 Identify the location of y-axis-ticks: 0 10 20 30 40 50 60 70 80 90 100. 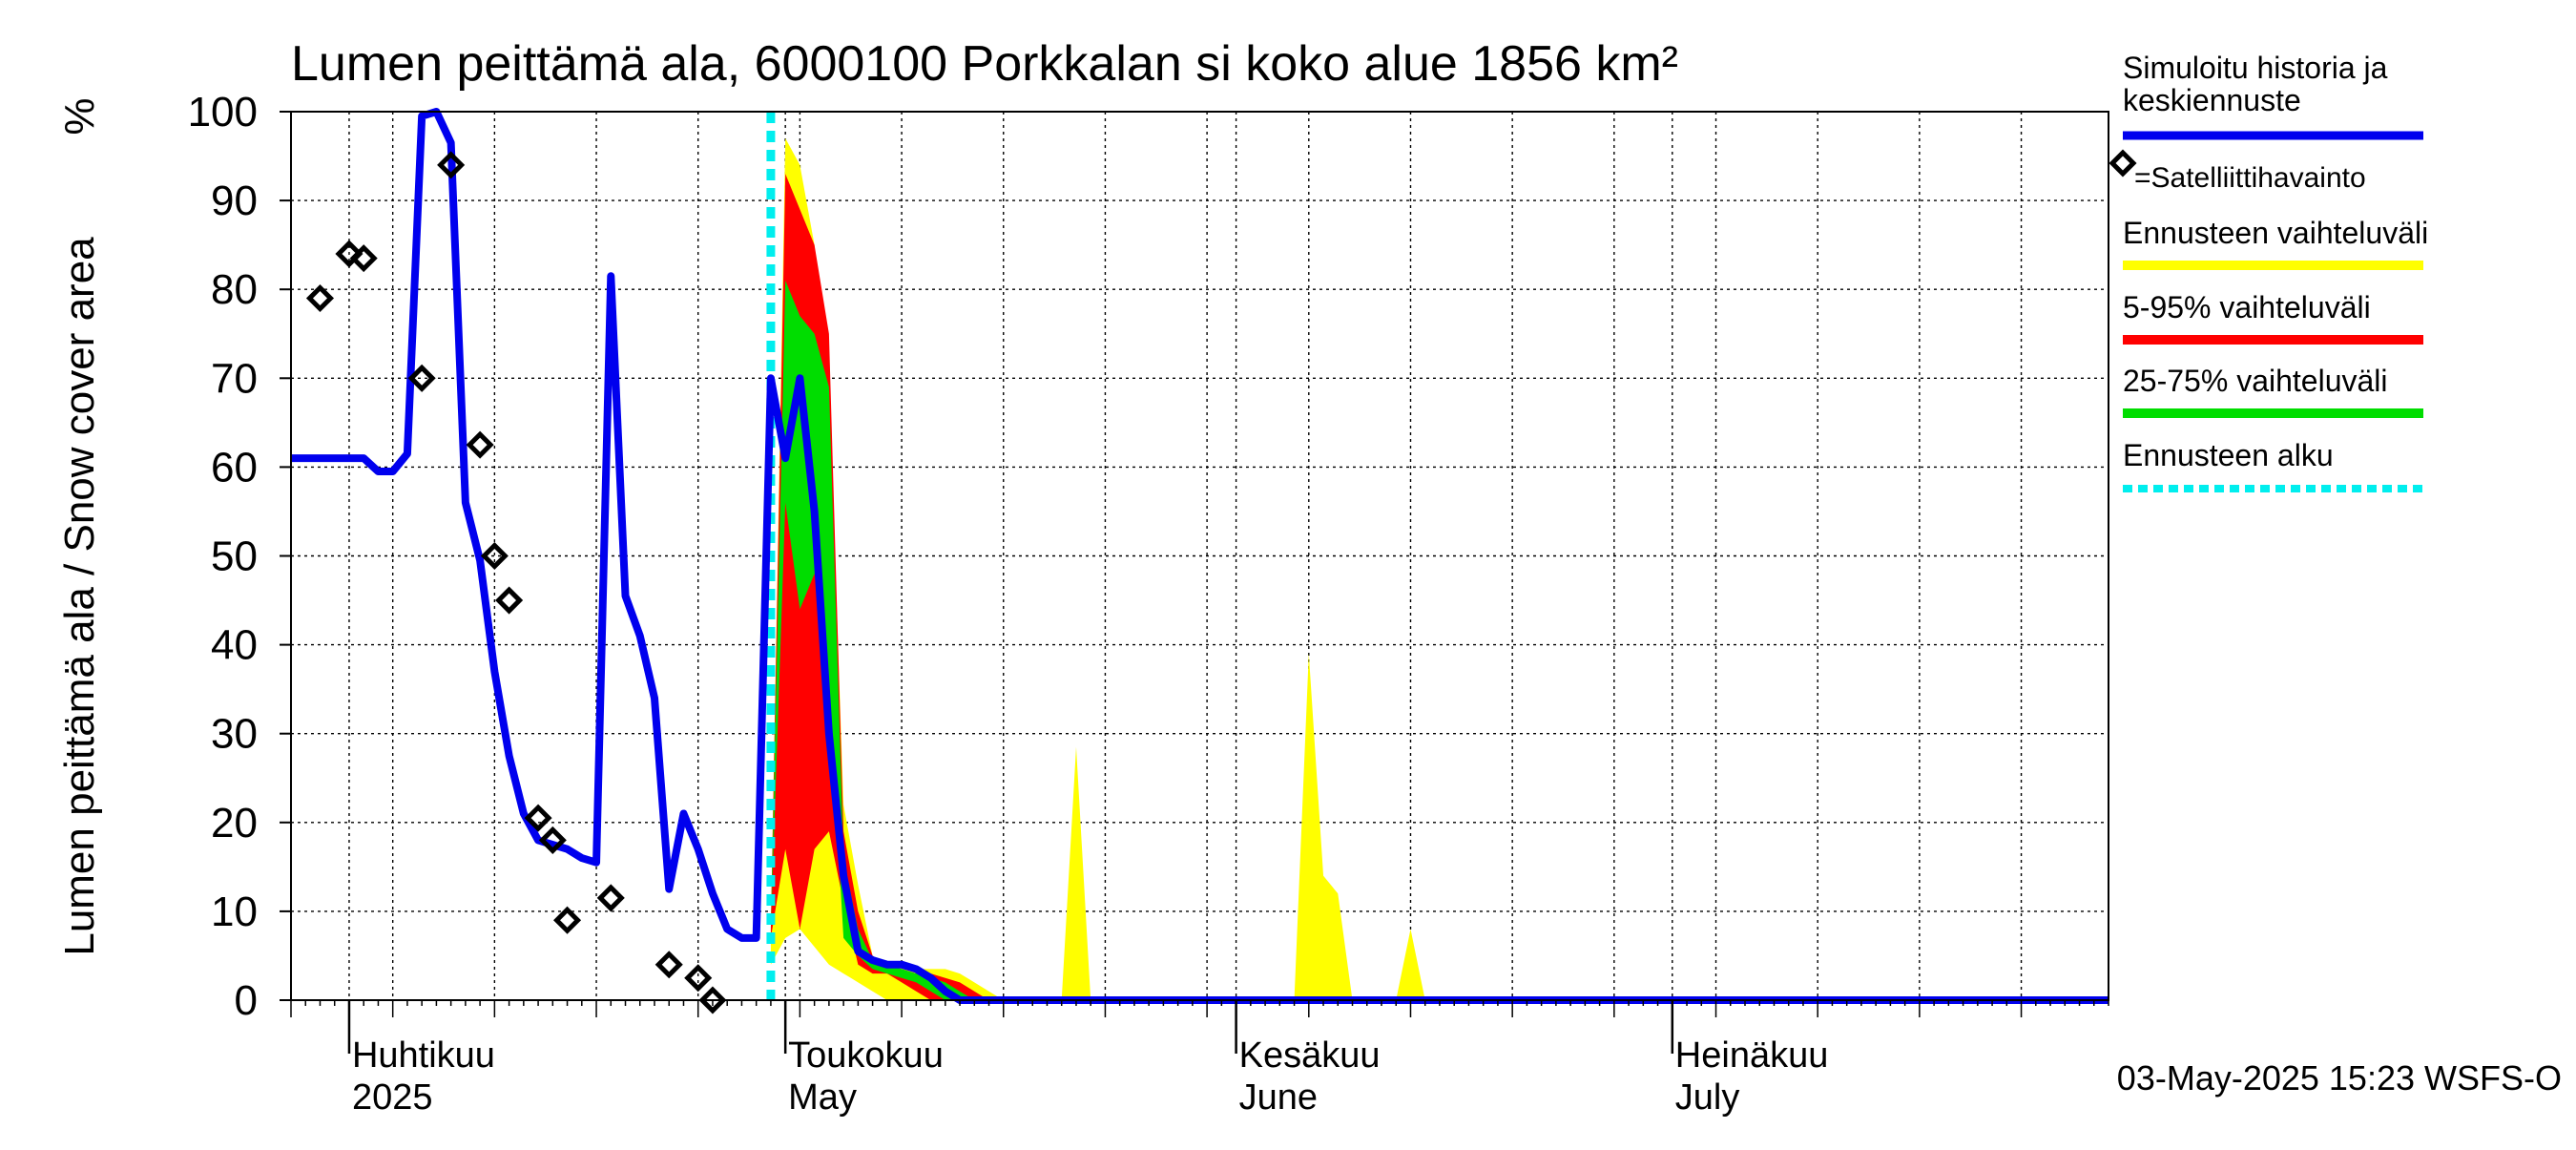
(239, 556).